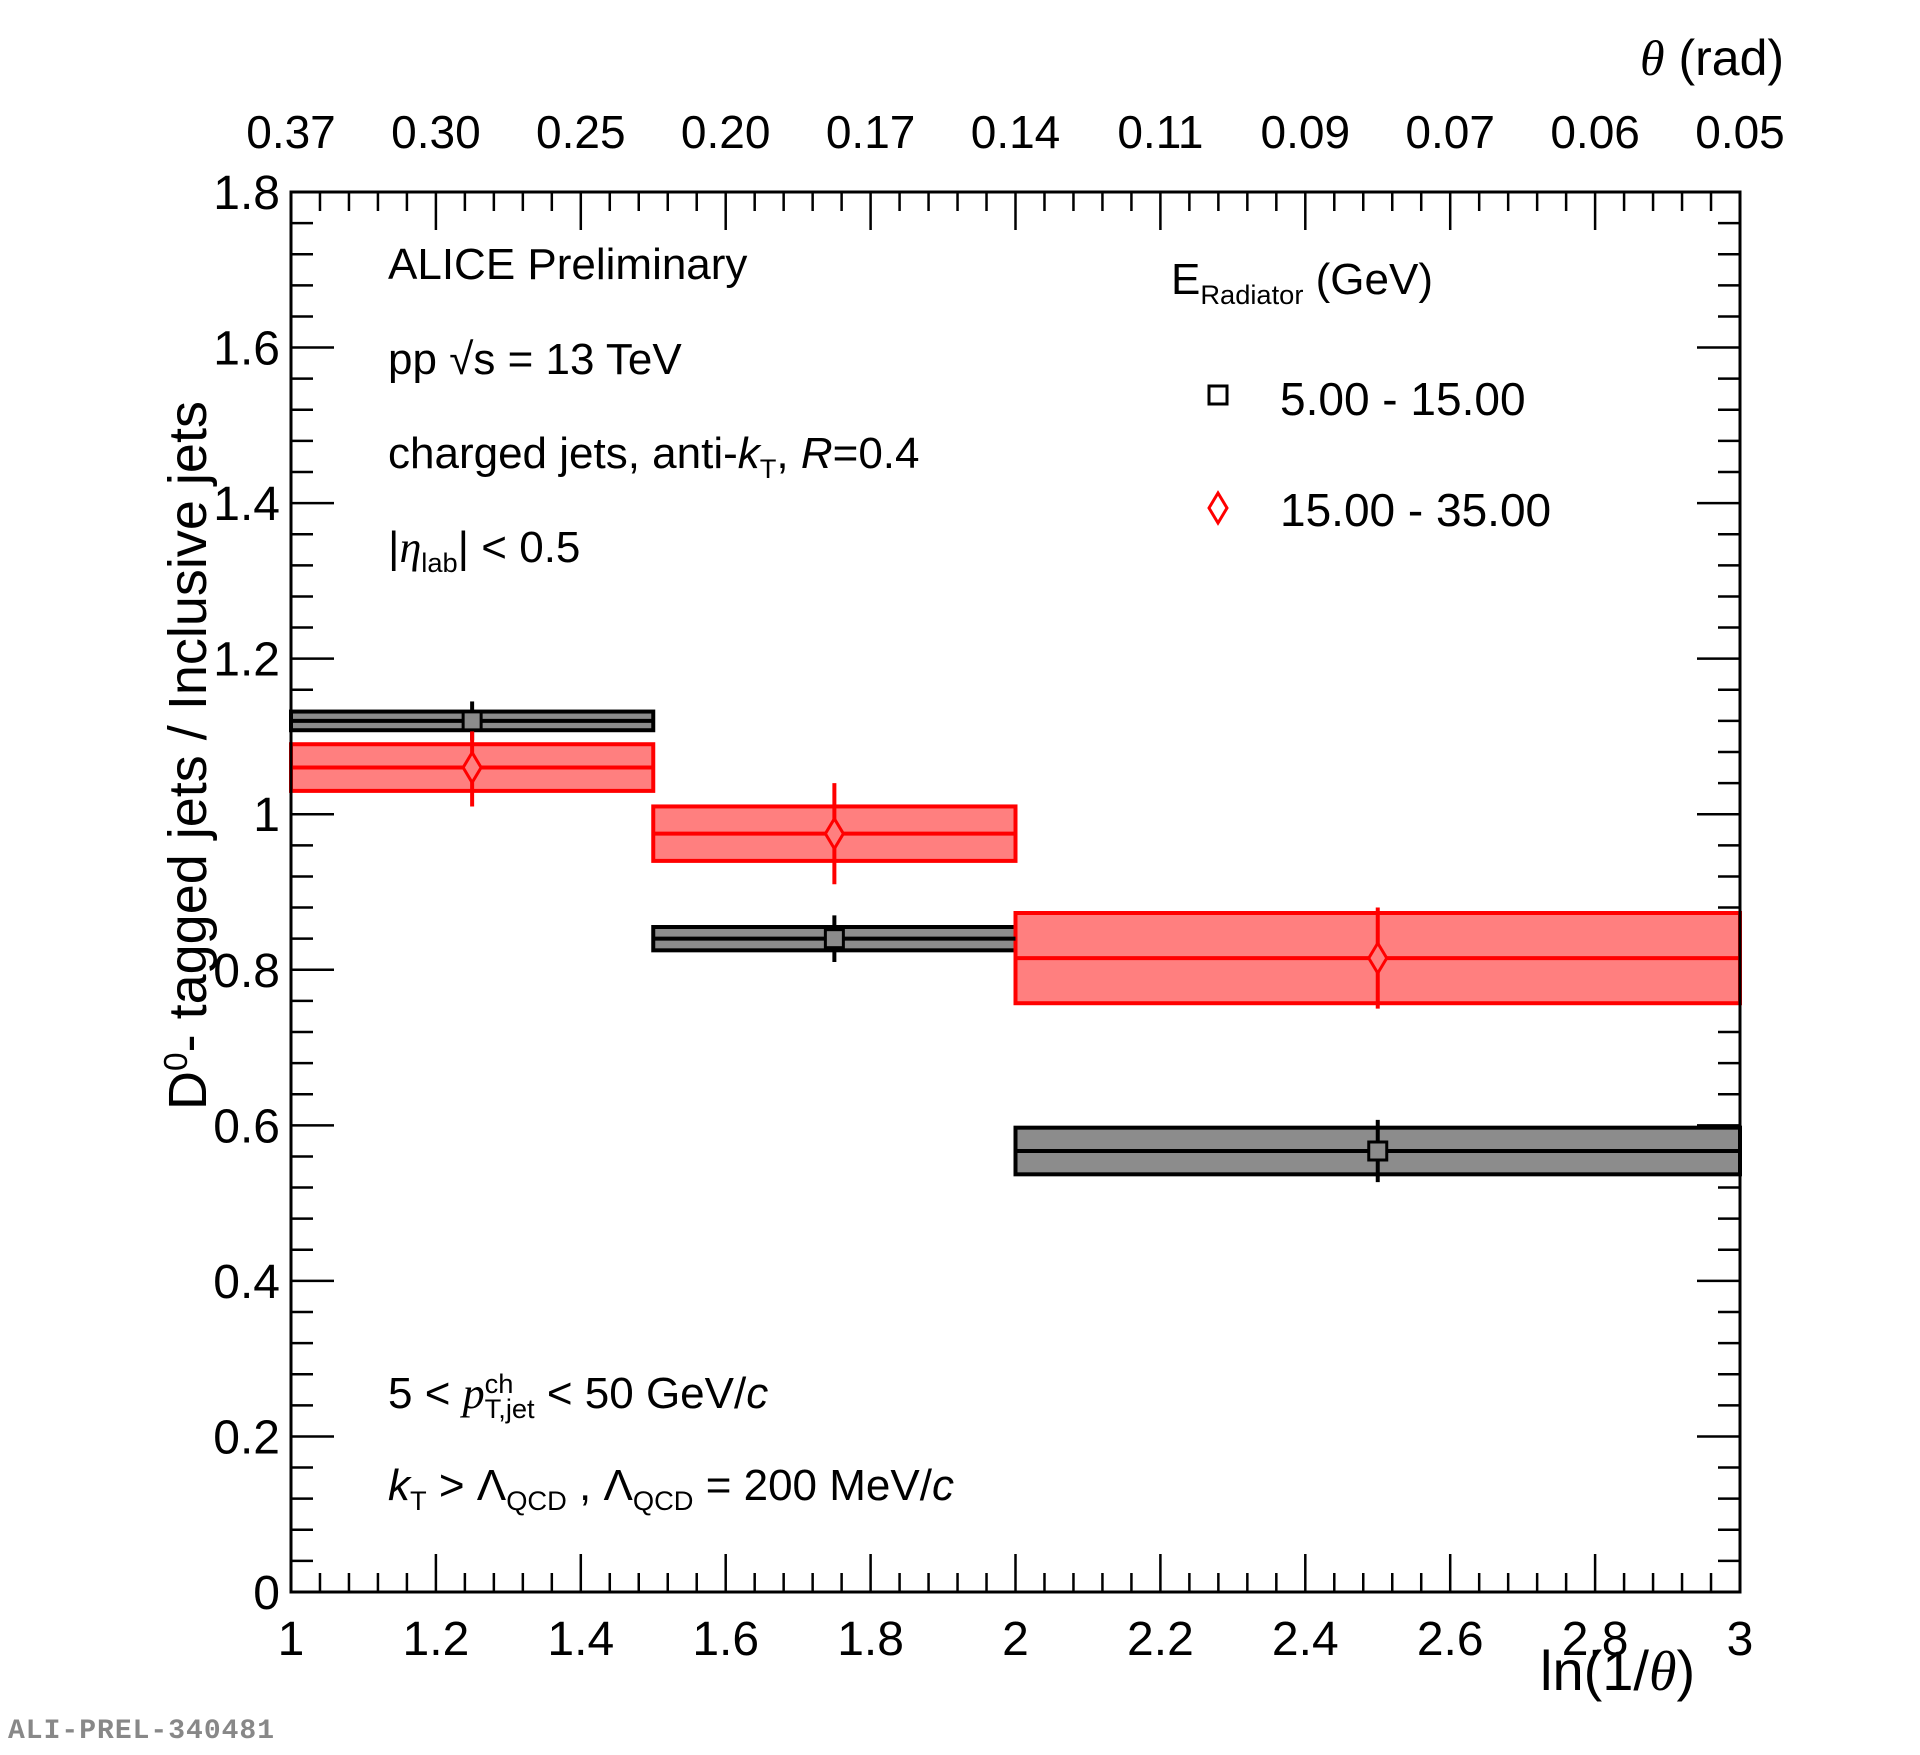 Image resolution: width=1920 pixels, height=1755 pixels. I want to click on x-tick-label: 2.2, so click(1160, 1639).